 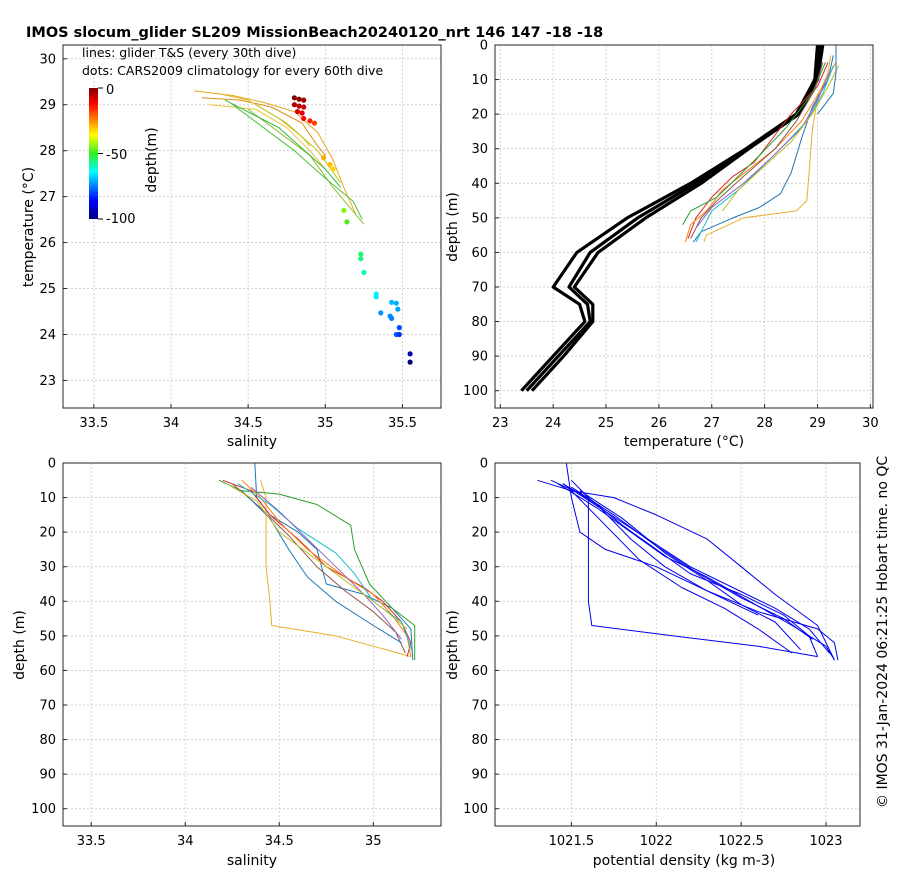 I want to click on dens-ytick-4: 40, so click(x=479, y=602).